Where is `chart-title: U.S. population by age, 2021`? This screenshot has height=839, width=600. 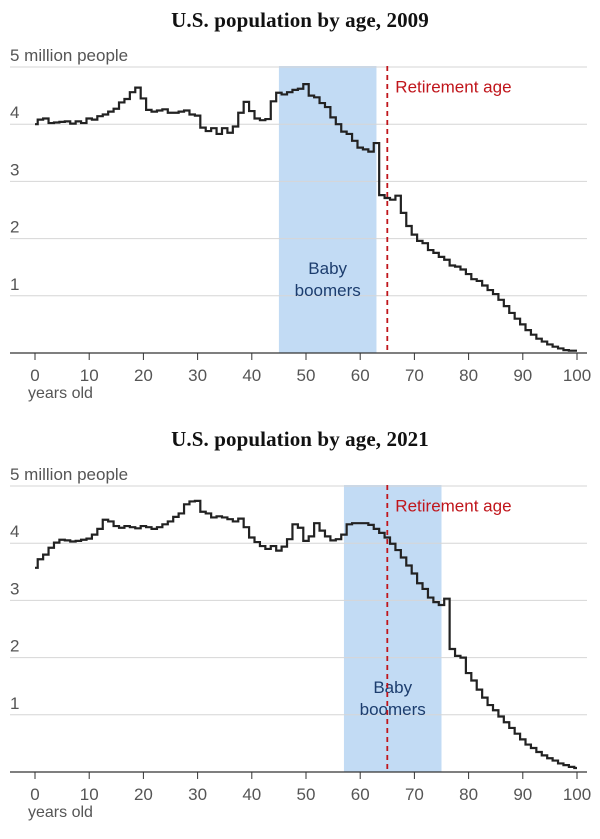 chart-title: U.S. population by age, 2021 is located at coordinates (300, 439).